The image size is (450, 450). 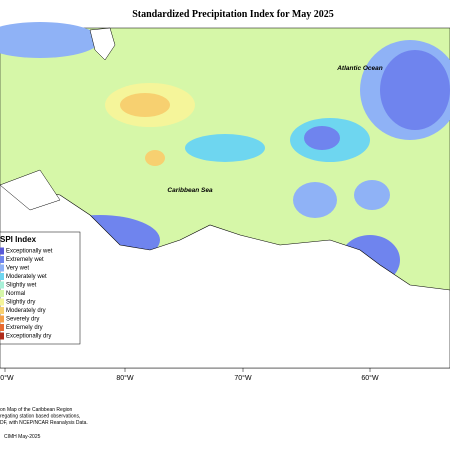 What do you see at coordinates (36, 410) in the screenshot?
I see `footnote-line: on Map of the Caribbean Region` at bounding box center [36, 410].